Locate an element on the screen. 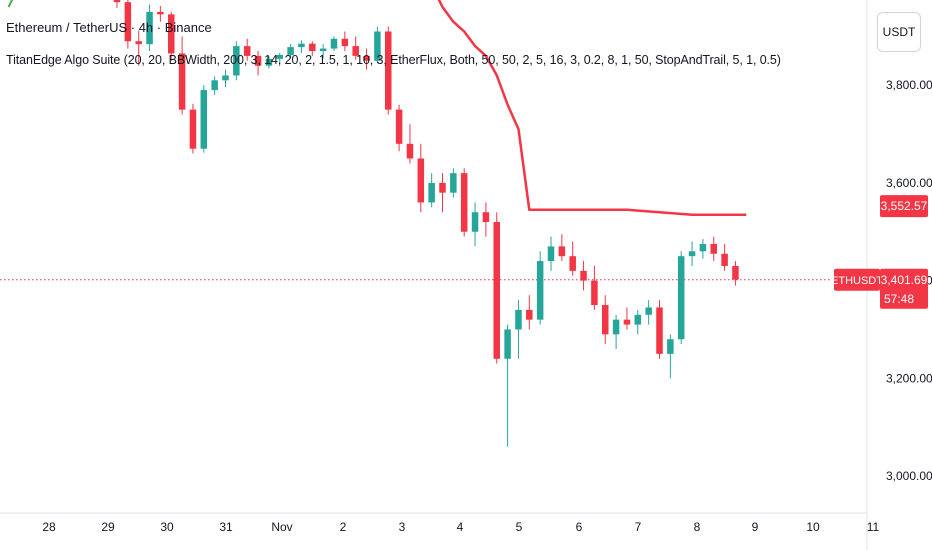  stop-trail-line is located at coordinates (592, 108).